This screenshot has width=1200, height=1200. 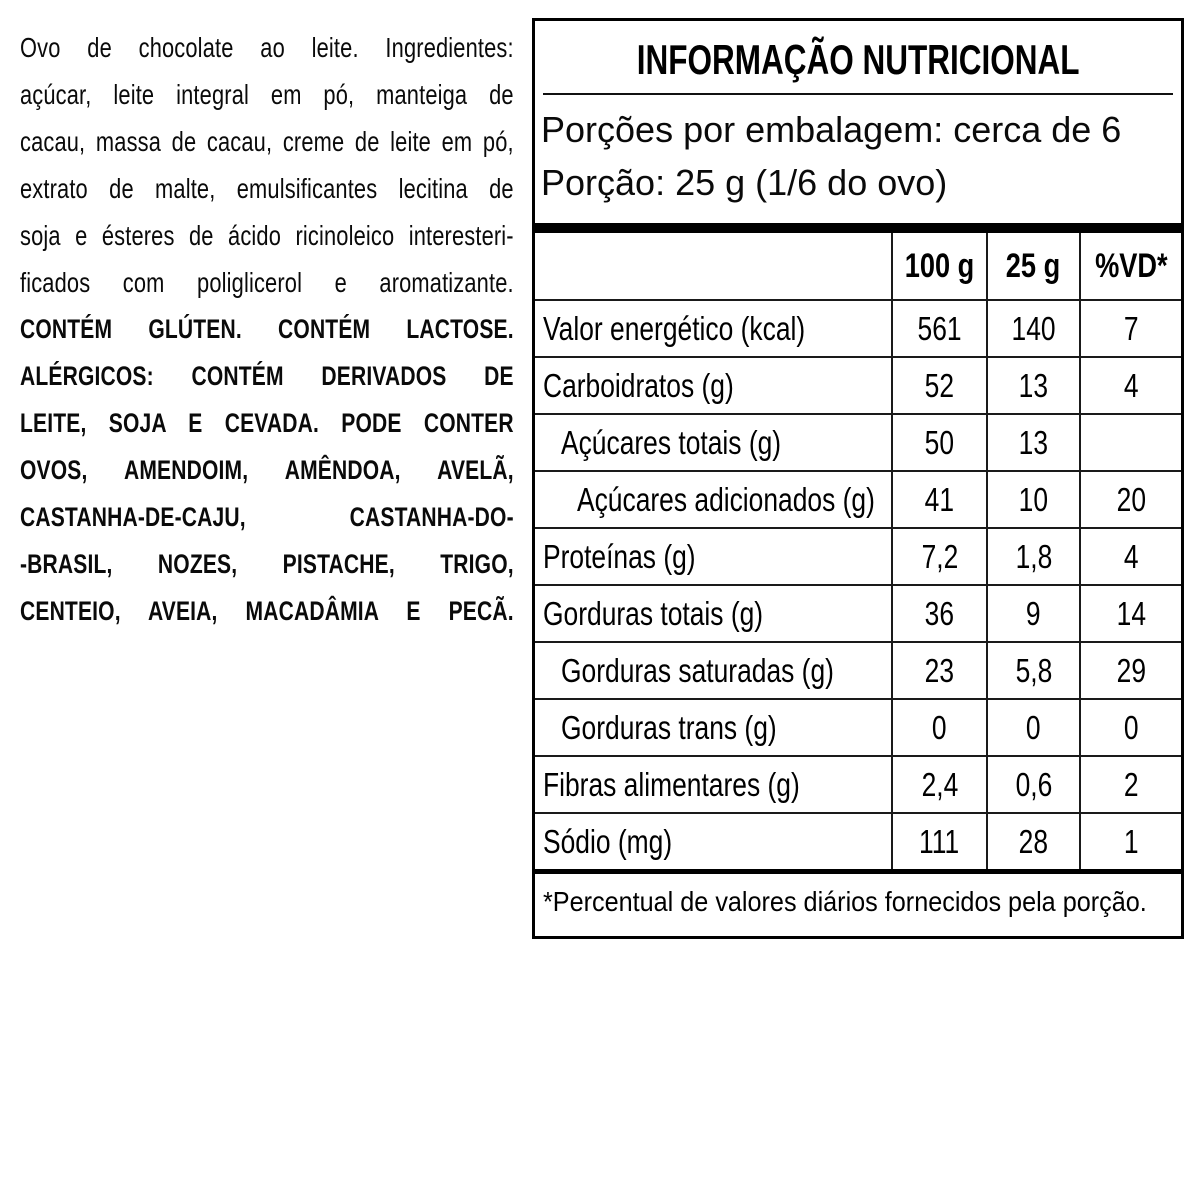 What do you see at coordinates (1130, 442) in the screenshot?
I see `nutrient-daily-value` at bounding box center [1130, 442].